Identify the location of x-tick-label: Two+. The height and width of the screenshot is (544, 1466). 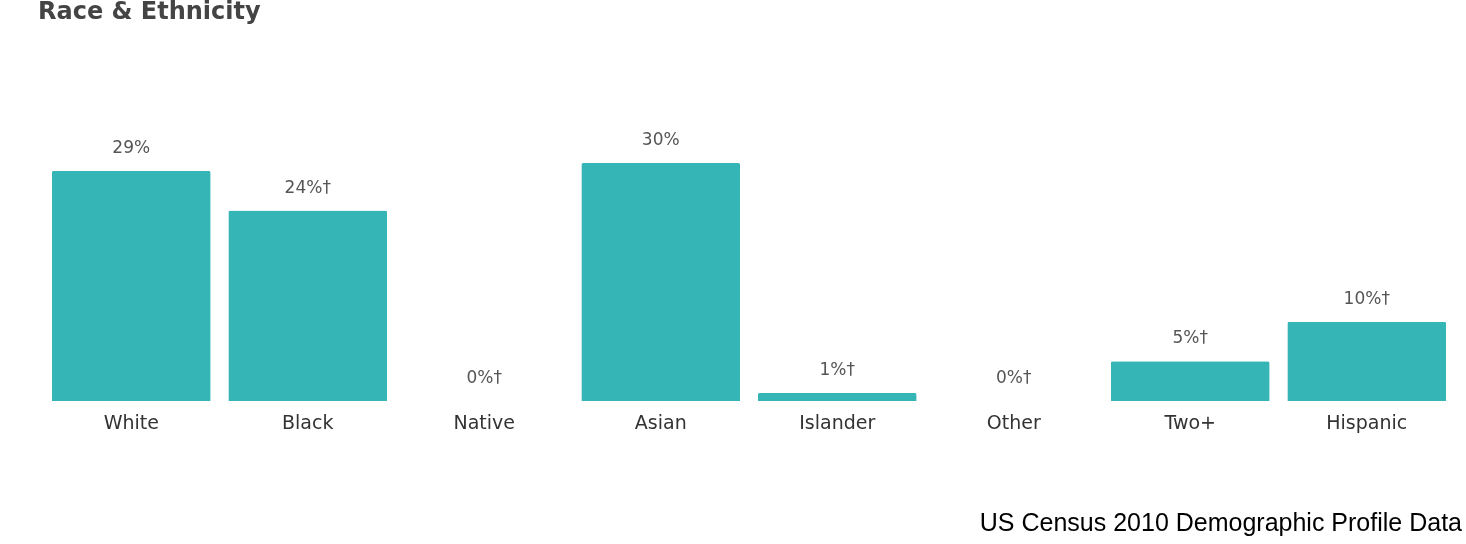
(1190, 421).